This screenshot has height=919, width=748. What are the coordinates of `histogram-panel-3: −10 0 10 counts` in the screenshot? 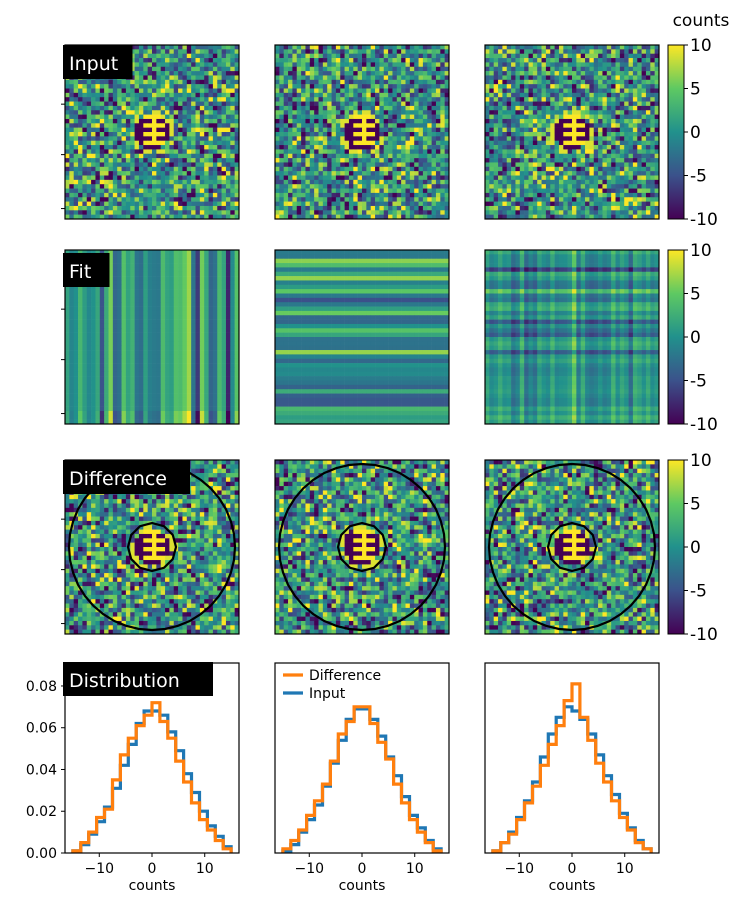 It's located at (572, 778).